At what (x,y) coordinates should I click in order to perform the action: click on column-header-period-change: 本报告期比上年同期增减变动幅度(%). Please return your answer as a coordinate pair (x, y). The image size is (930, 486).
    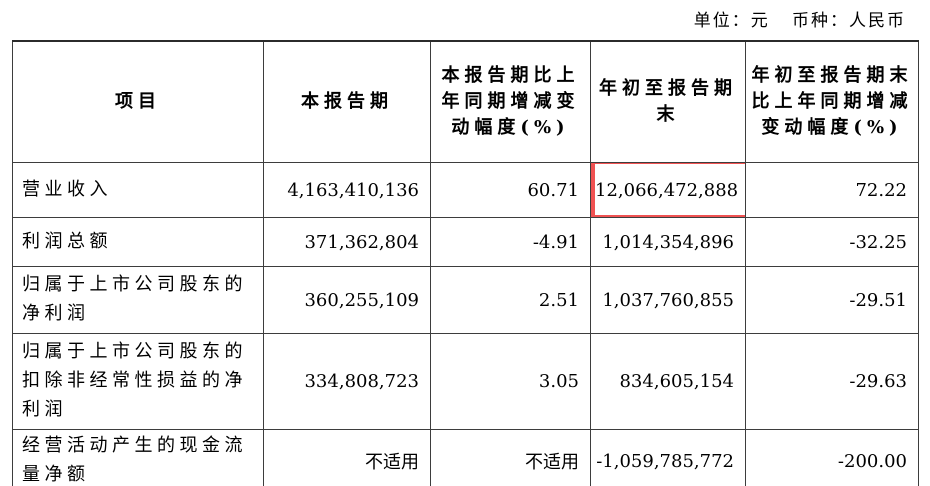
    Looking at the image, I should click on (510, 101).